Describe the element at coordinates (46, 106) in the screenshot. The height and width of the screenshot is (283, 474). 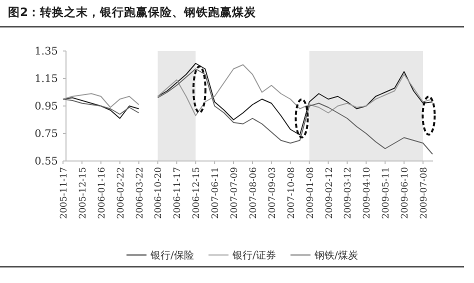
I see `y-tick-label: 0.95` at that location.